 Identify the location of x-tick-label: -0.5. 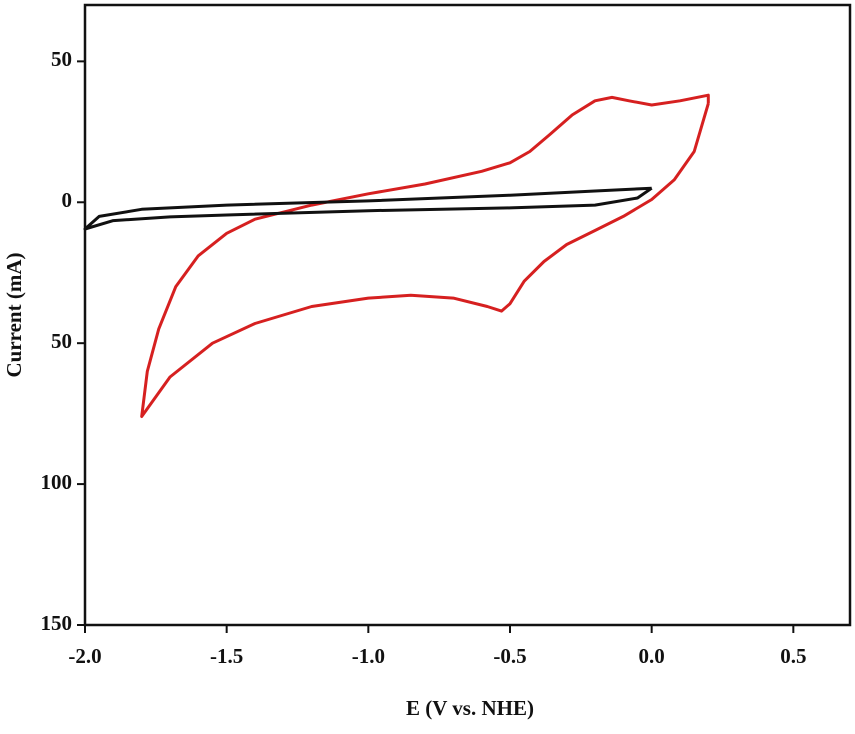
(509, 656).